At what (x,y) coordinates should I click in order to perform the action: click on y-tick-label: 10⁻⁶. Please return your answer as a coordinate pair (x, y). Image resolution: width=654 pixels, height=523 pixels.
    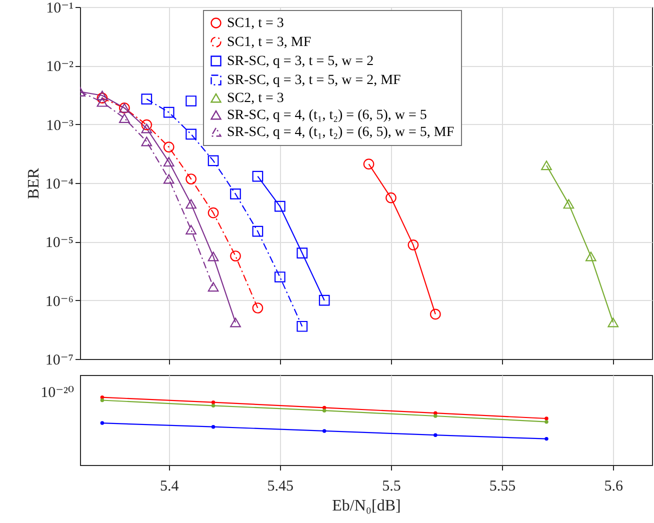
    Looking at the image, I should click on (59, 302).